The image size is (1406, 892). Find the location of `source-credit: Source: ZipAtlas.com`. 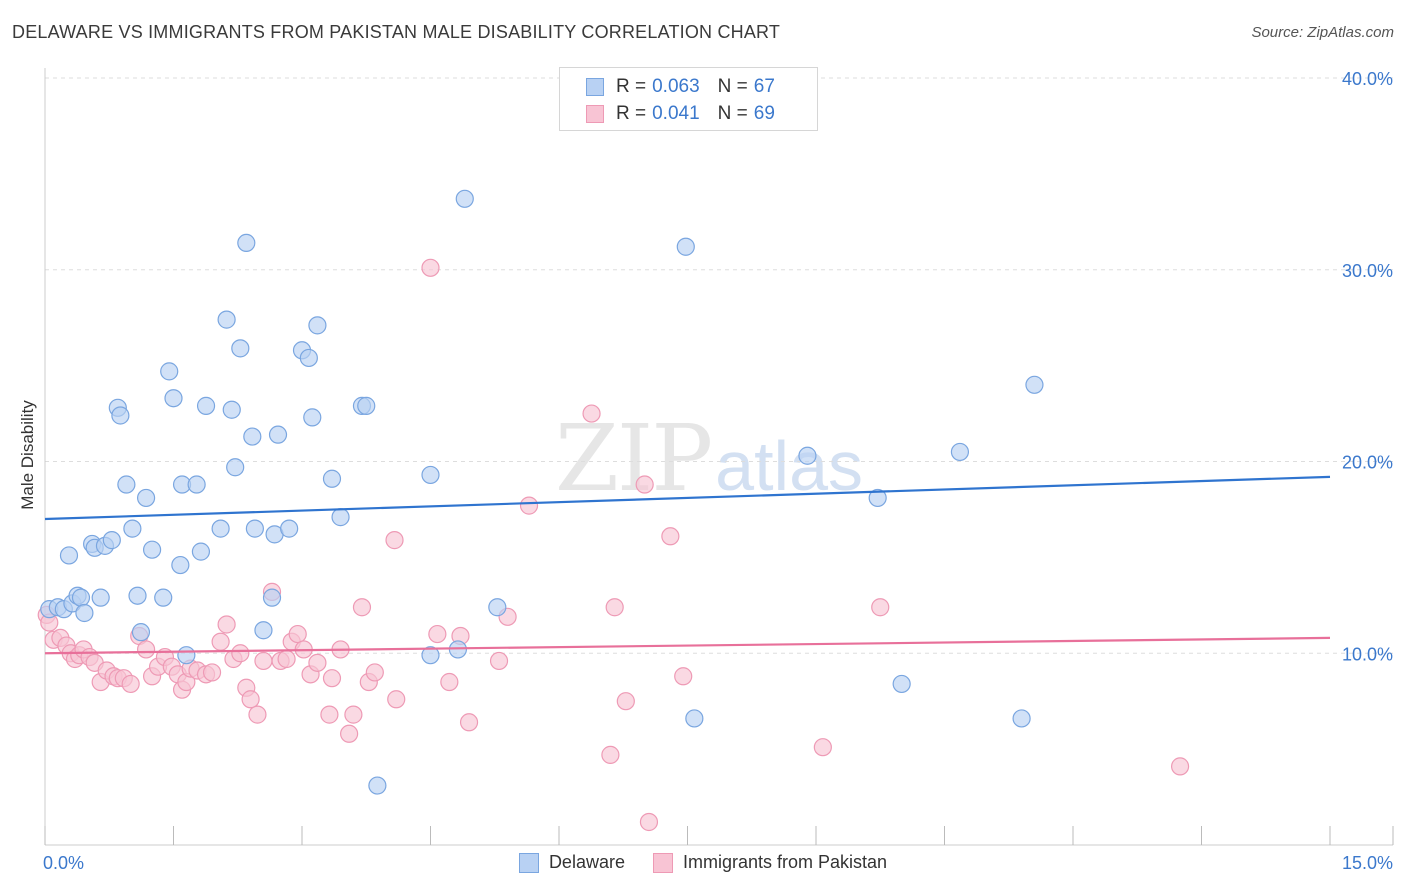

source-credit: Source: ZipAtlas.com is located at coordinates (1322, 32).